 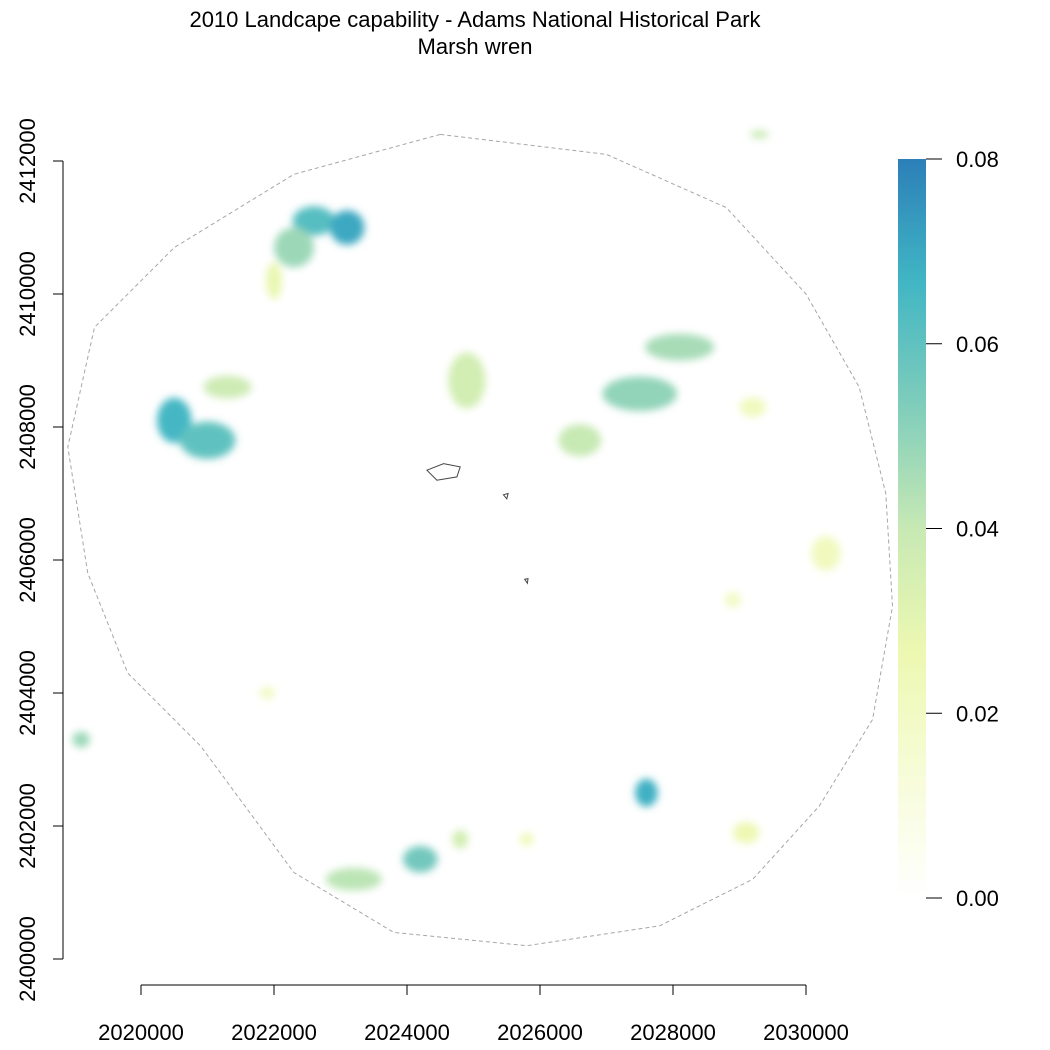 I want to click on title-line-2: Marsh wren, so click(x=475, y=46).